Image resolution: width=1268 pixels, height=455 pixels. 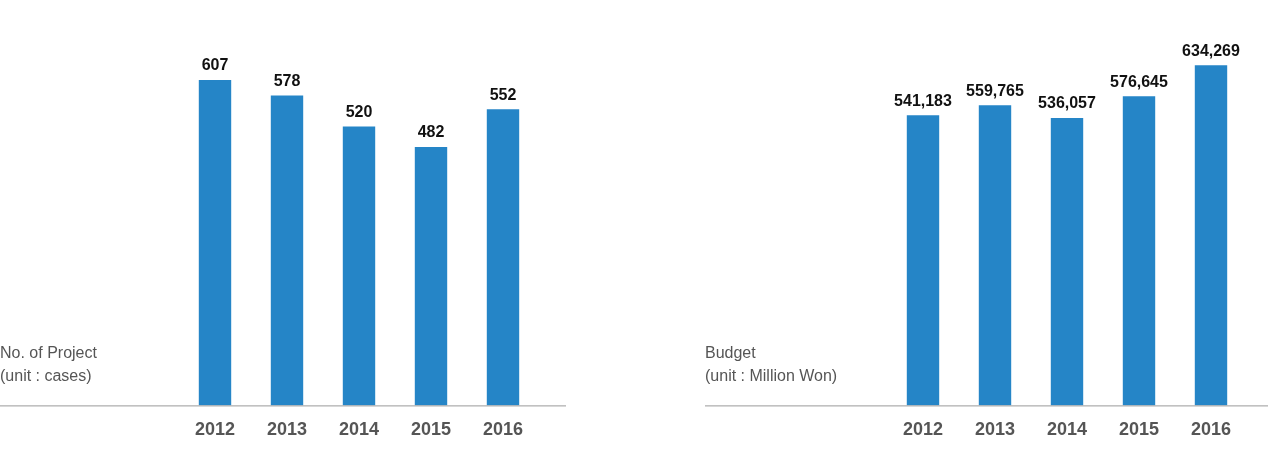 What do you see at coordinates (215, 65) in the screenshot?
I see `data-label: 607` at bounding box center [215, 65].